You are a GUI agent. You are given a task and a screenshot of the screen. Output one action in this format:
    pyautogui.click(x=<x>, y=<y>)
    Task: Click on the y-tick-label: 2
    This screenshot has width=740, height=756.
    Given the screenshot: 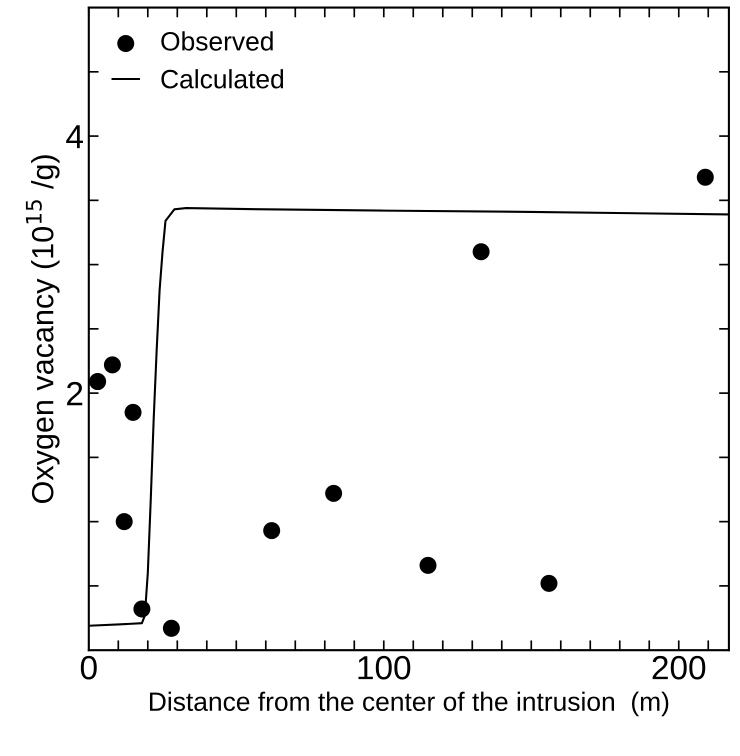 What is the action you would take?
    pyautogui.click(x=74, y=394)
    